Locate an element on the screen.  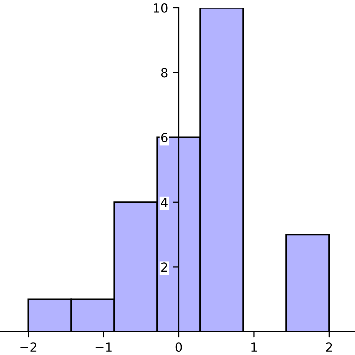
y-tick-label: 10 is located at coordinates (161, 8).